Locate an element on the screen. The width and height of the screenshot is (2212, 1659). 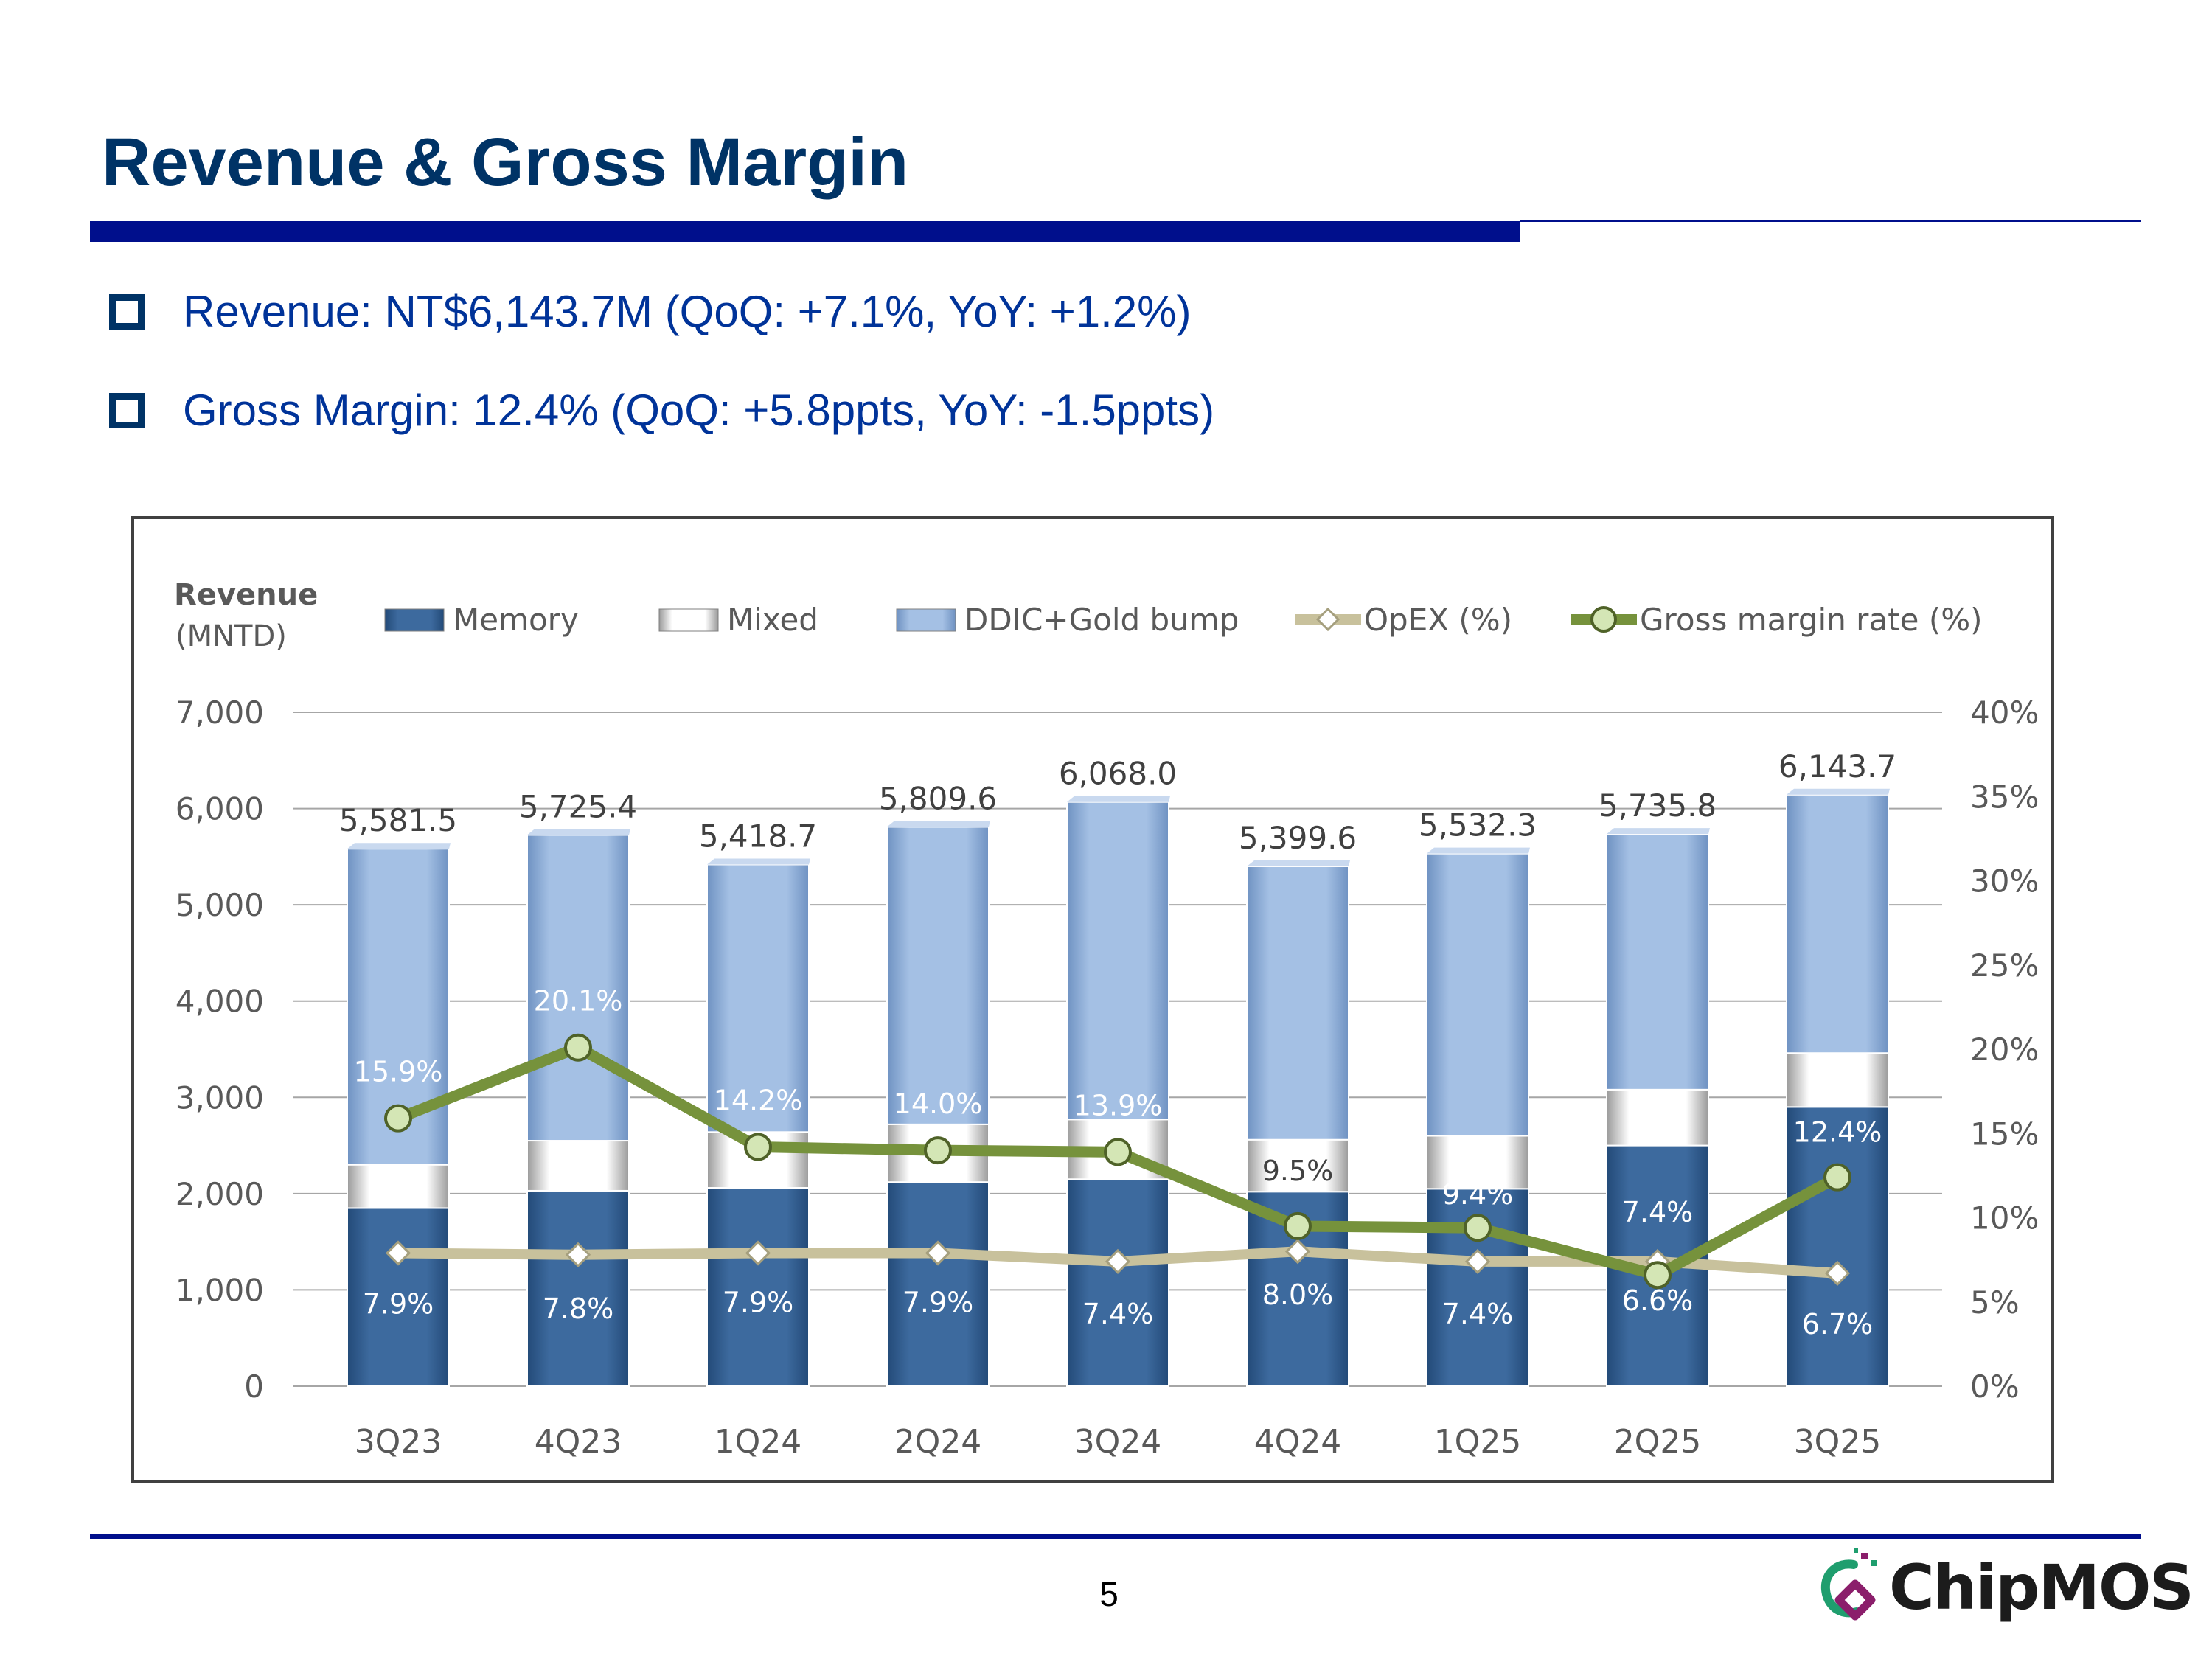
gross-margin-data-label: 9.4% is located at coordinates (1478, 1194).